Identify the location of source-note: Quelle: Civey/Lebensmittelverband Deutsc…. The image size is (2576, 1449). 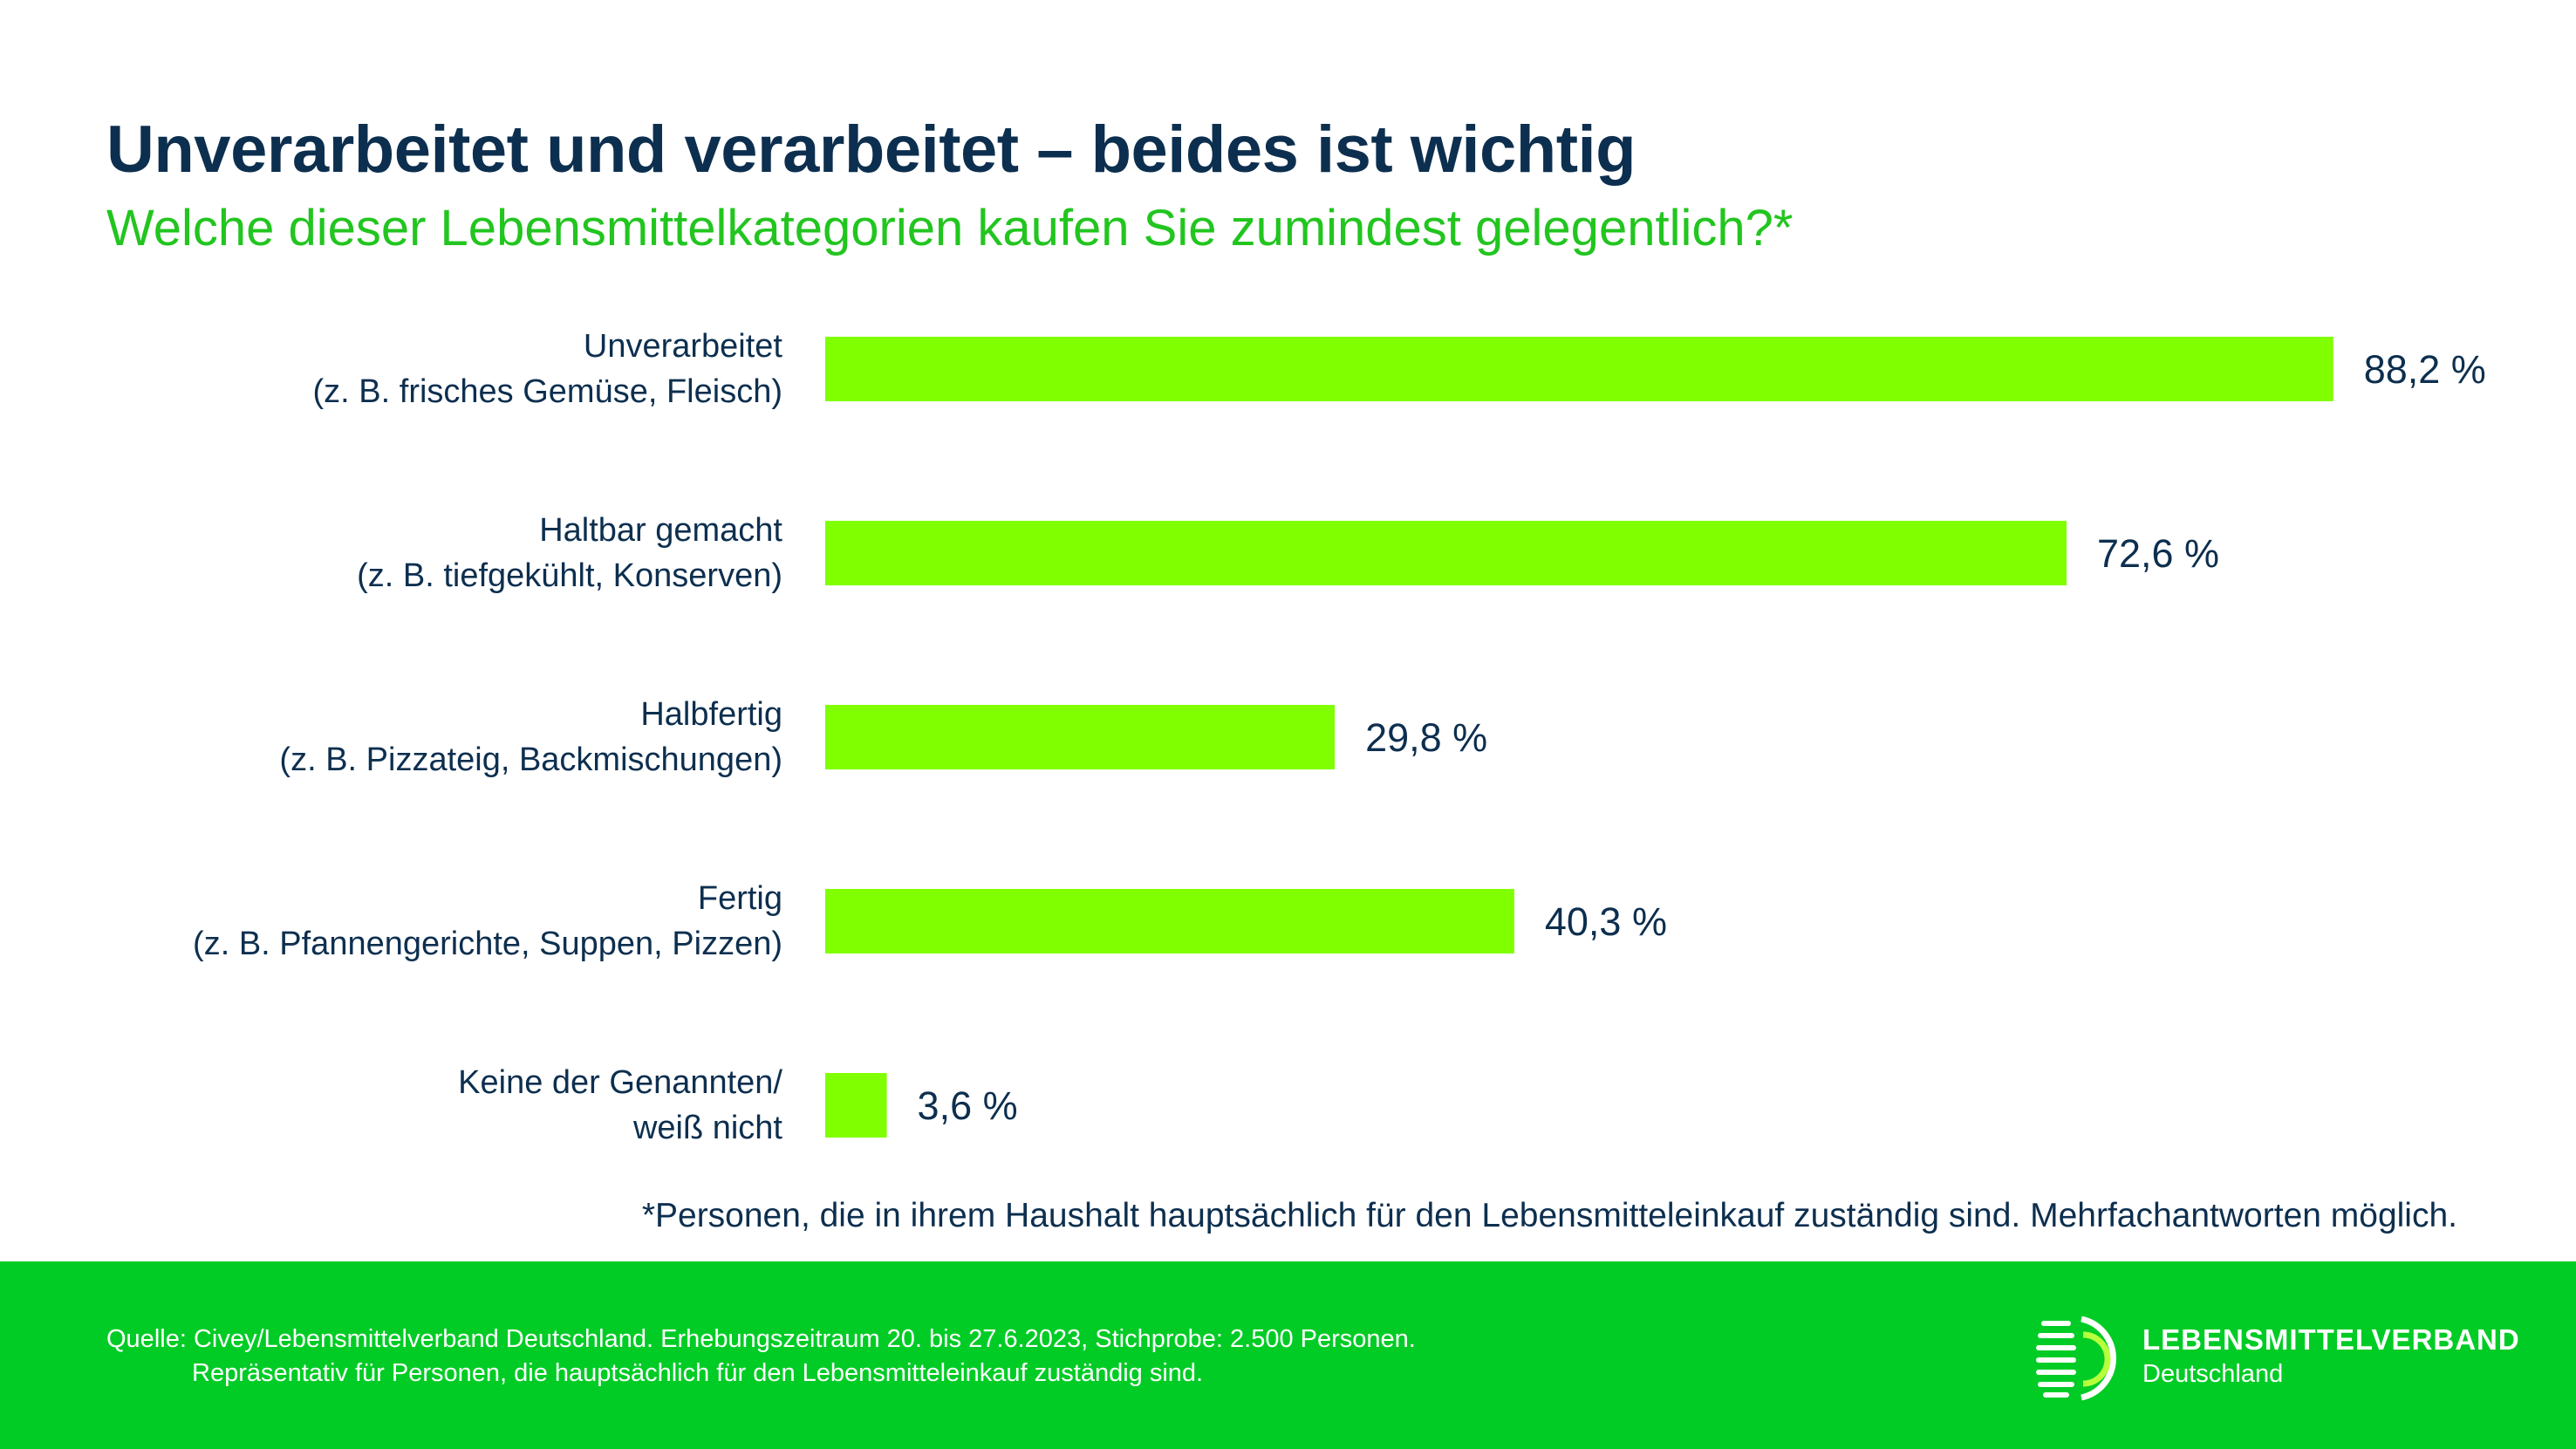
(761, 1357).